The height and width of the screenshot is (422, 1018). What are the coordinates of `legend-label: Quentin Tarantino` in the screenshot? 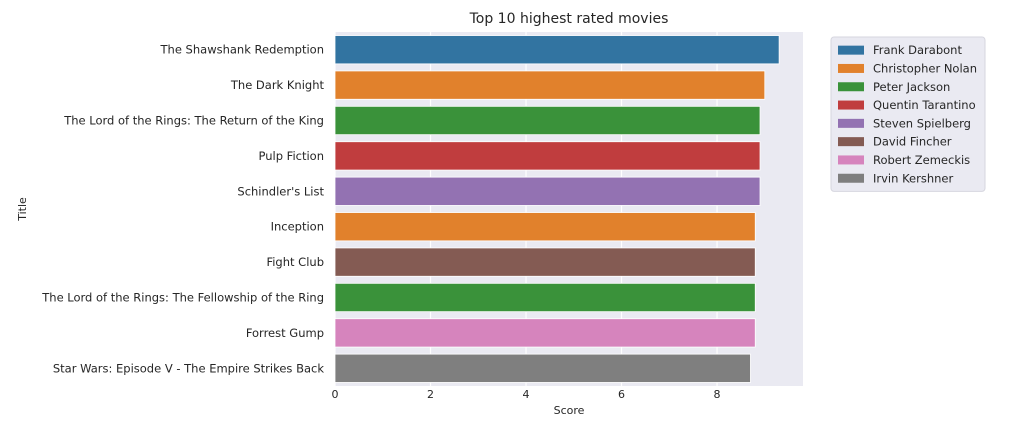 It's located at (924, 105).